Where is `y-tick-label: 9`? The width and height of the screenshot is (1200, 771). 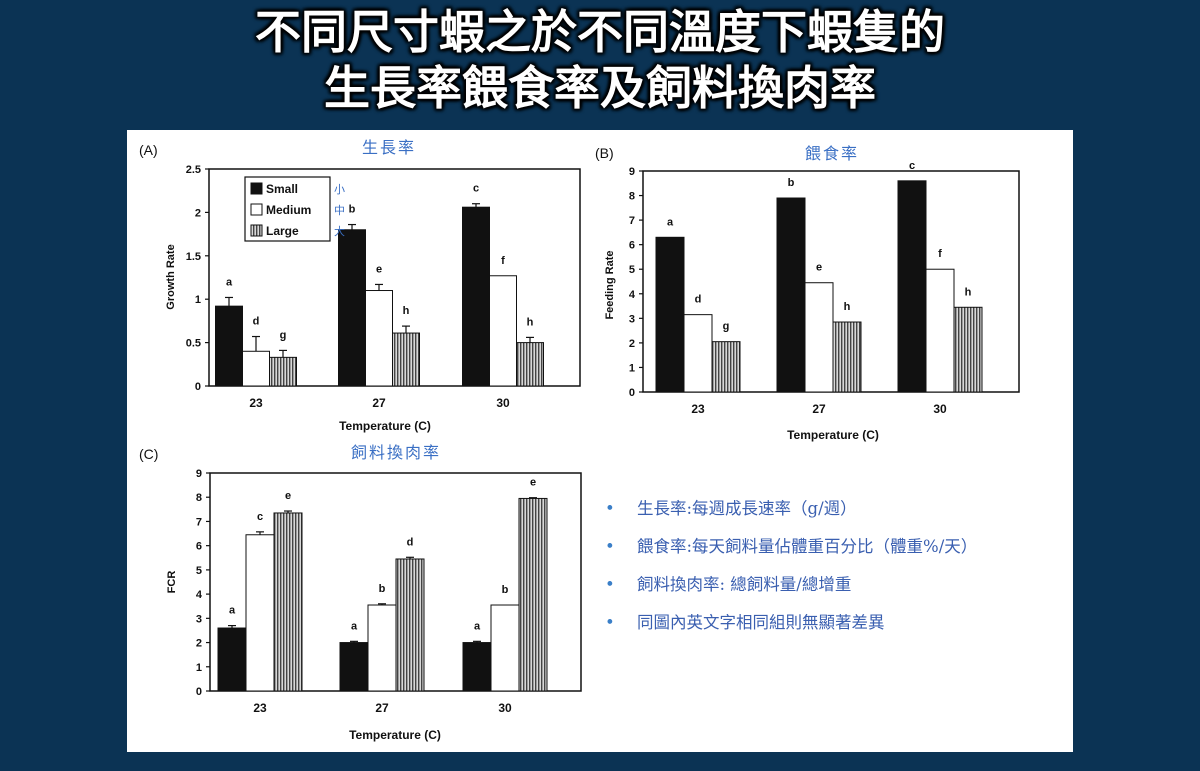
y-tick-label: 9 is located at coordinates (632, 172).